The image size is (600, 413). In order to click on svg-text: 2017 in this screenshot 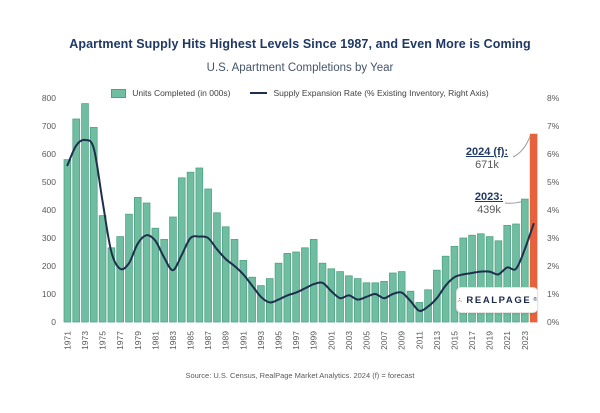, I will do `click(472, 340)`.